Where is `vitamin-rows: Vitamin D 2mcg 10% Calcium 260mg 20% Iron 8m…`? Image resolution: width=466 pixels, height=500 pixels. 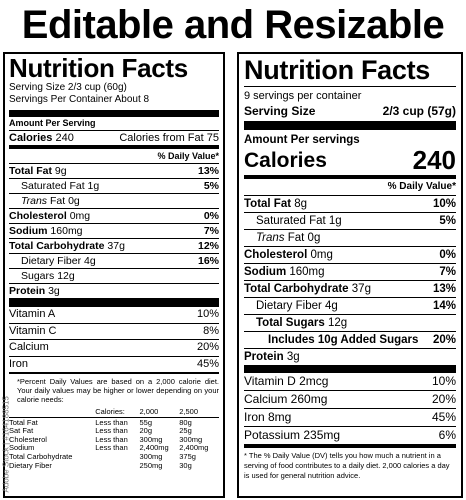
vitamin-rows: Vitamin D 2mcg 10% Calcium 260mg 20% Iron 8m… is located at coordinates (350, 408).